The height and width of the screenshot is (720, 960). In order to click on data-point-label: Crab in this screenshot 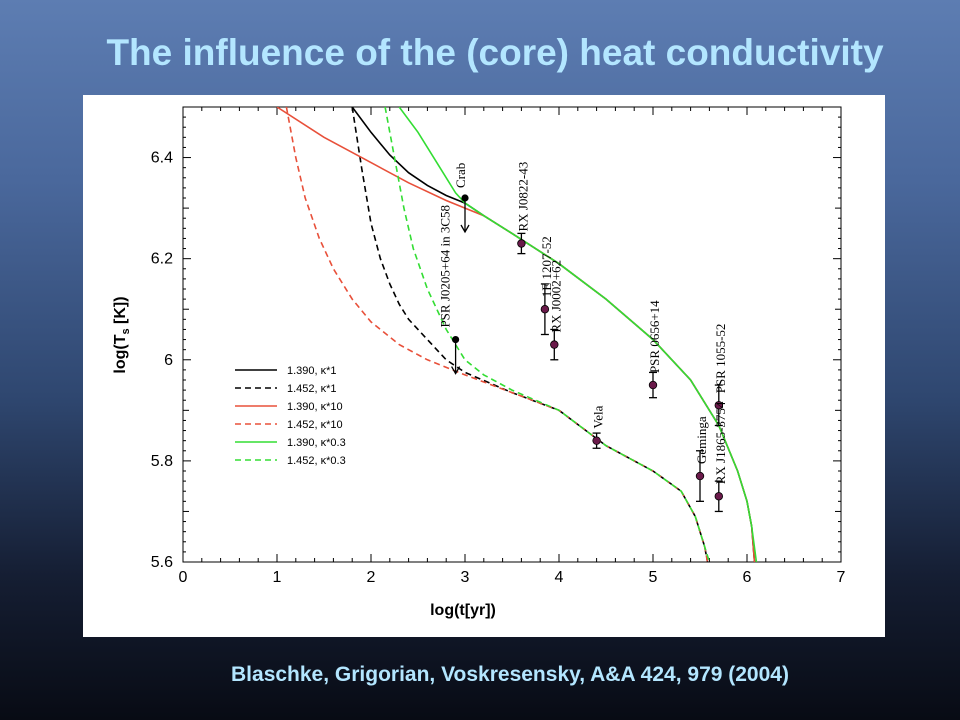, I will do `click(460, 175)`.